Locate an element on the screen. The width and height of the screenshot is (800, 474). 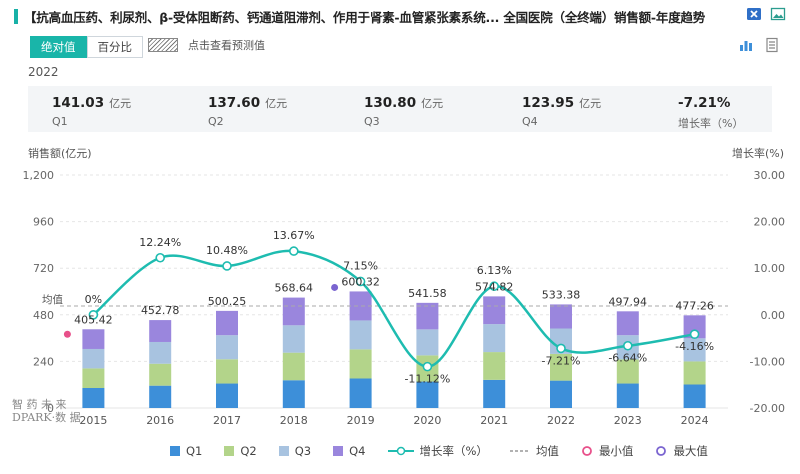
growth-label: 0% is located at coordinates (93, 299).